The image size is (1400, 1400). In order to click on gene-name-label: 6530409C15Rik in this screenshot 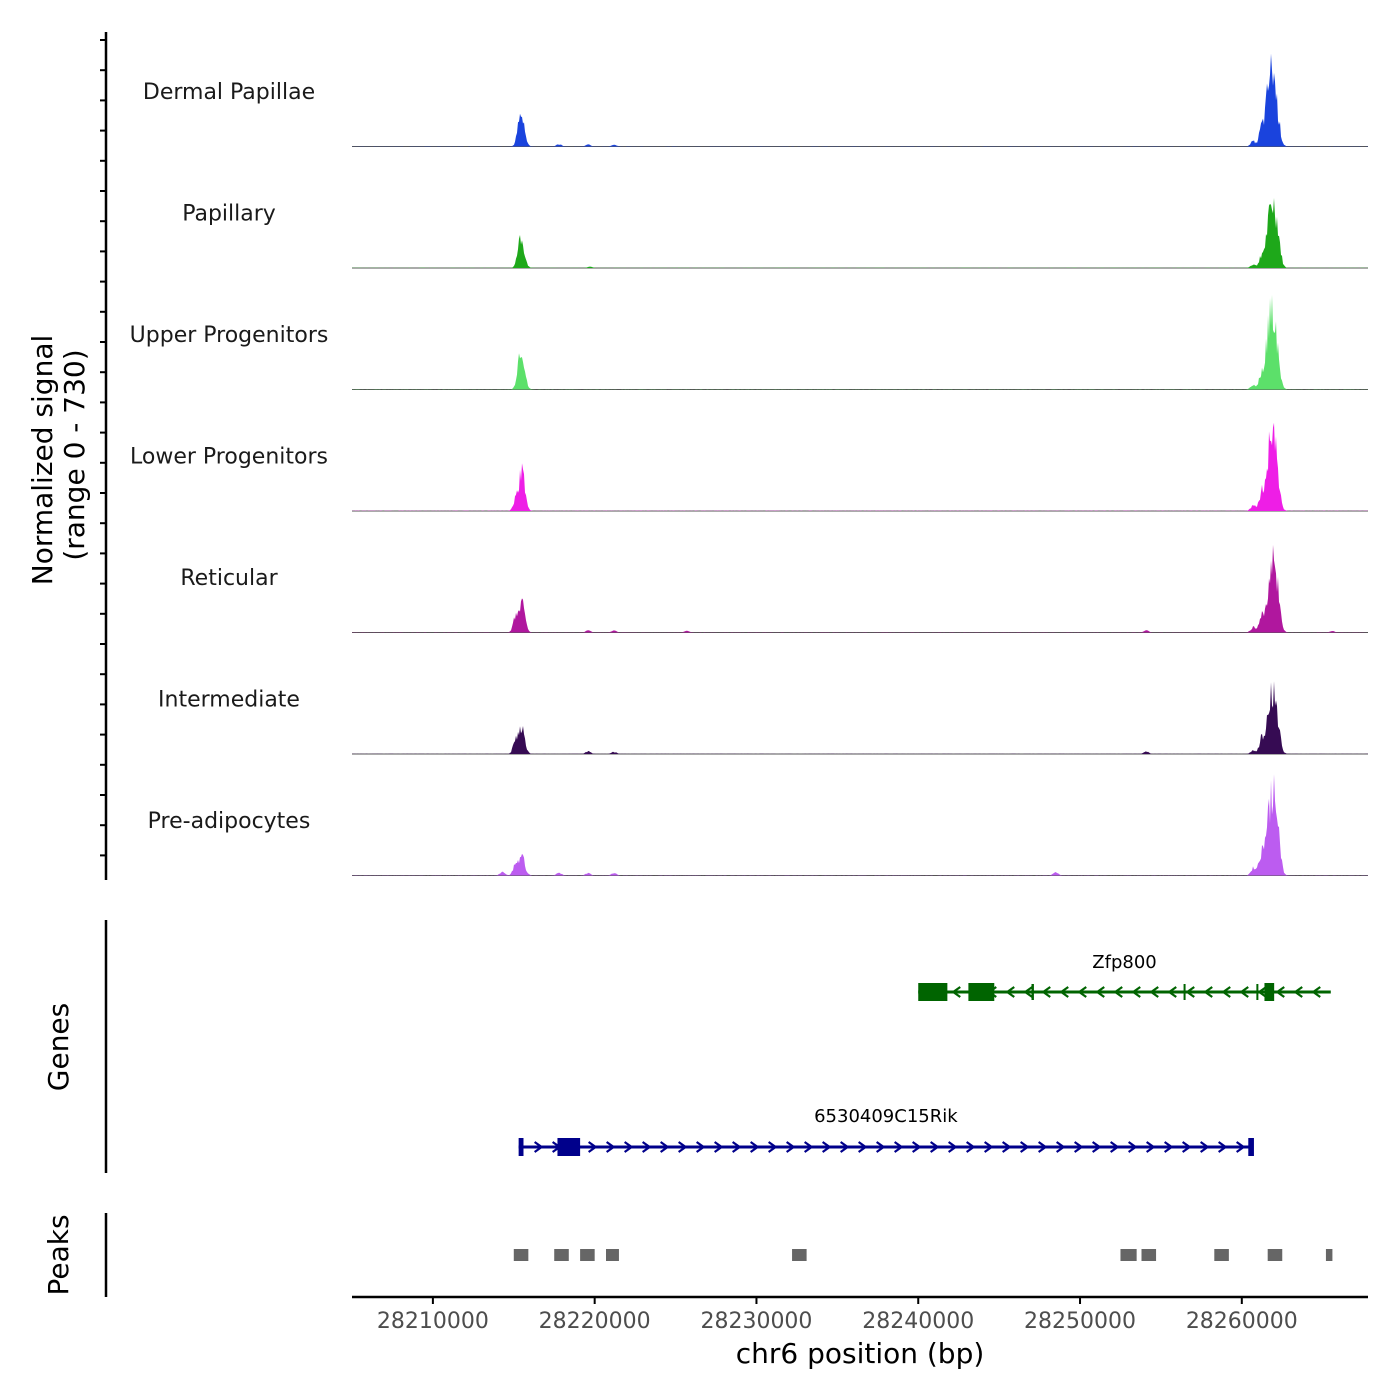, I will do `click(886, 1116)`.